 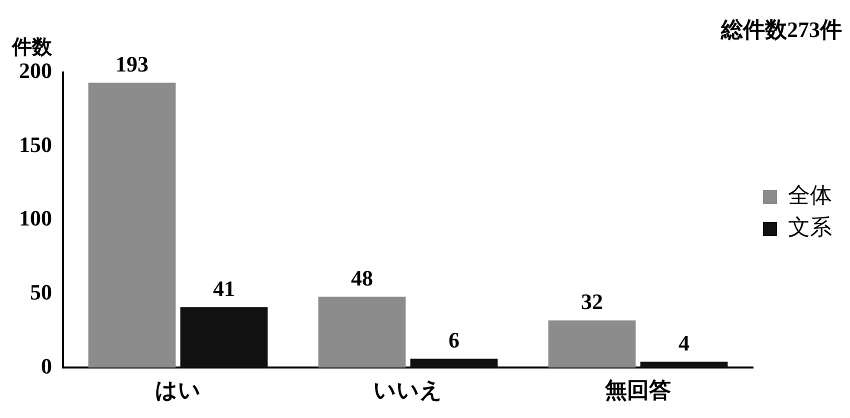 What do you see at coordinates (41, 291) in the screenshot?
I see `y-tick-label: 50` at bounding box center [41, 291].